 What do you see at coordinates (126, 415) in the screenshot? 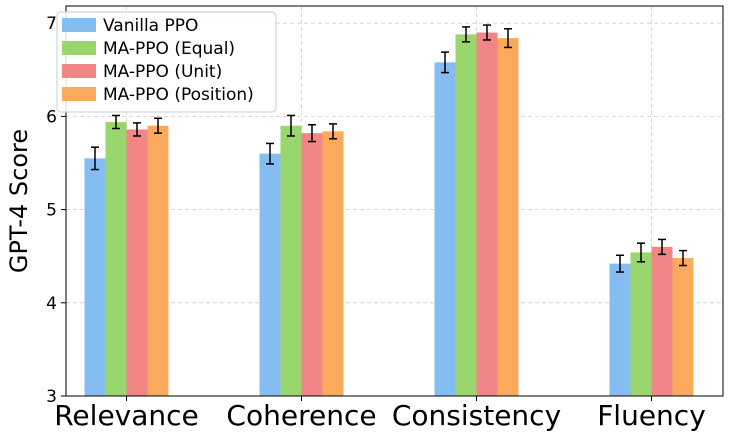
I see `x-tick-label-relevance: Relevance` at bounding box center [126, 415].